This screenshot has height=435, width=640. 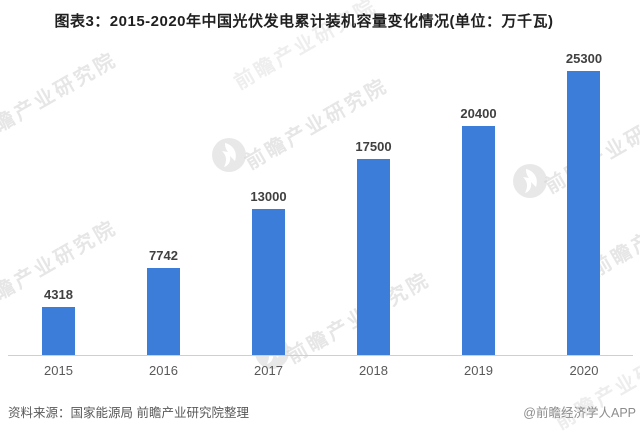 I want to click on x-tick-label-2017: 2017, so click(x=268, y=370).